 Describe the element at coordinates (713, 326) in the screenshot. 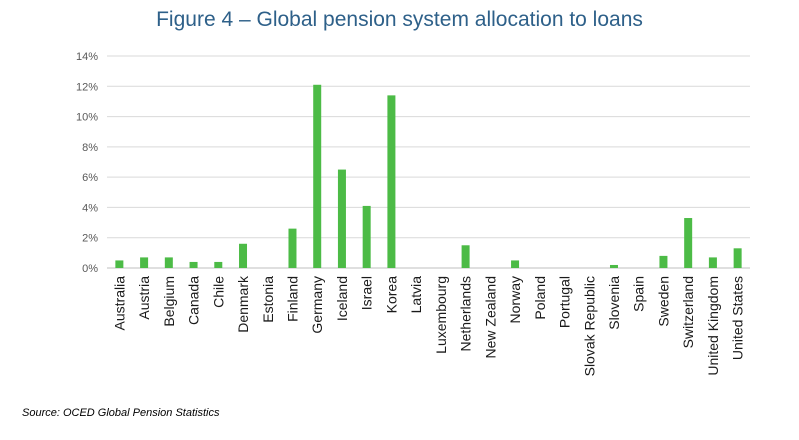

I see `x-tick-label: United Kingdom` at that location.